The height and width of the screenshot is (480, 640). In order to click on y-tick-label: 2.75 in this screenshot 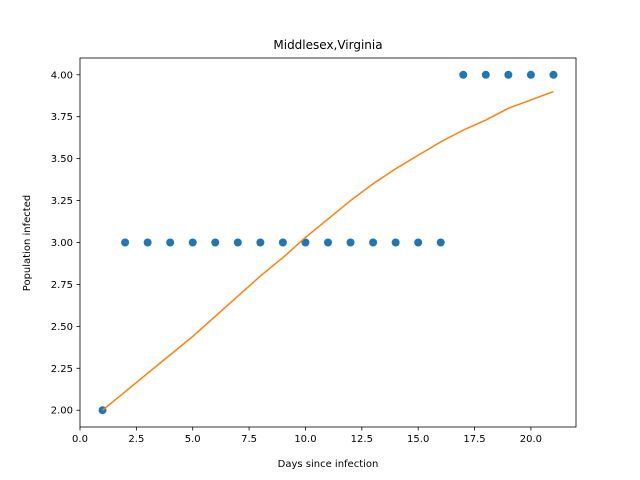, I will do `click(62, 285)`.